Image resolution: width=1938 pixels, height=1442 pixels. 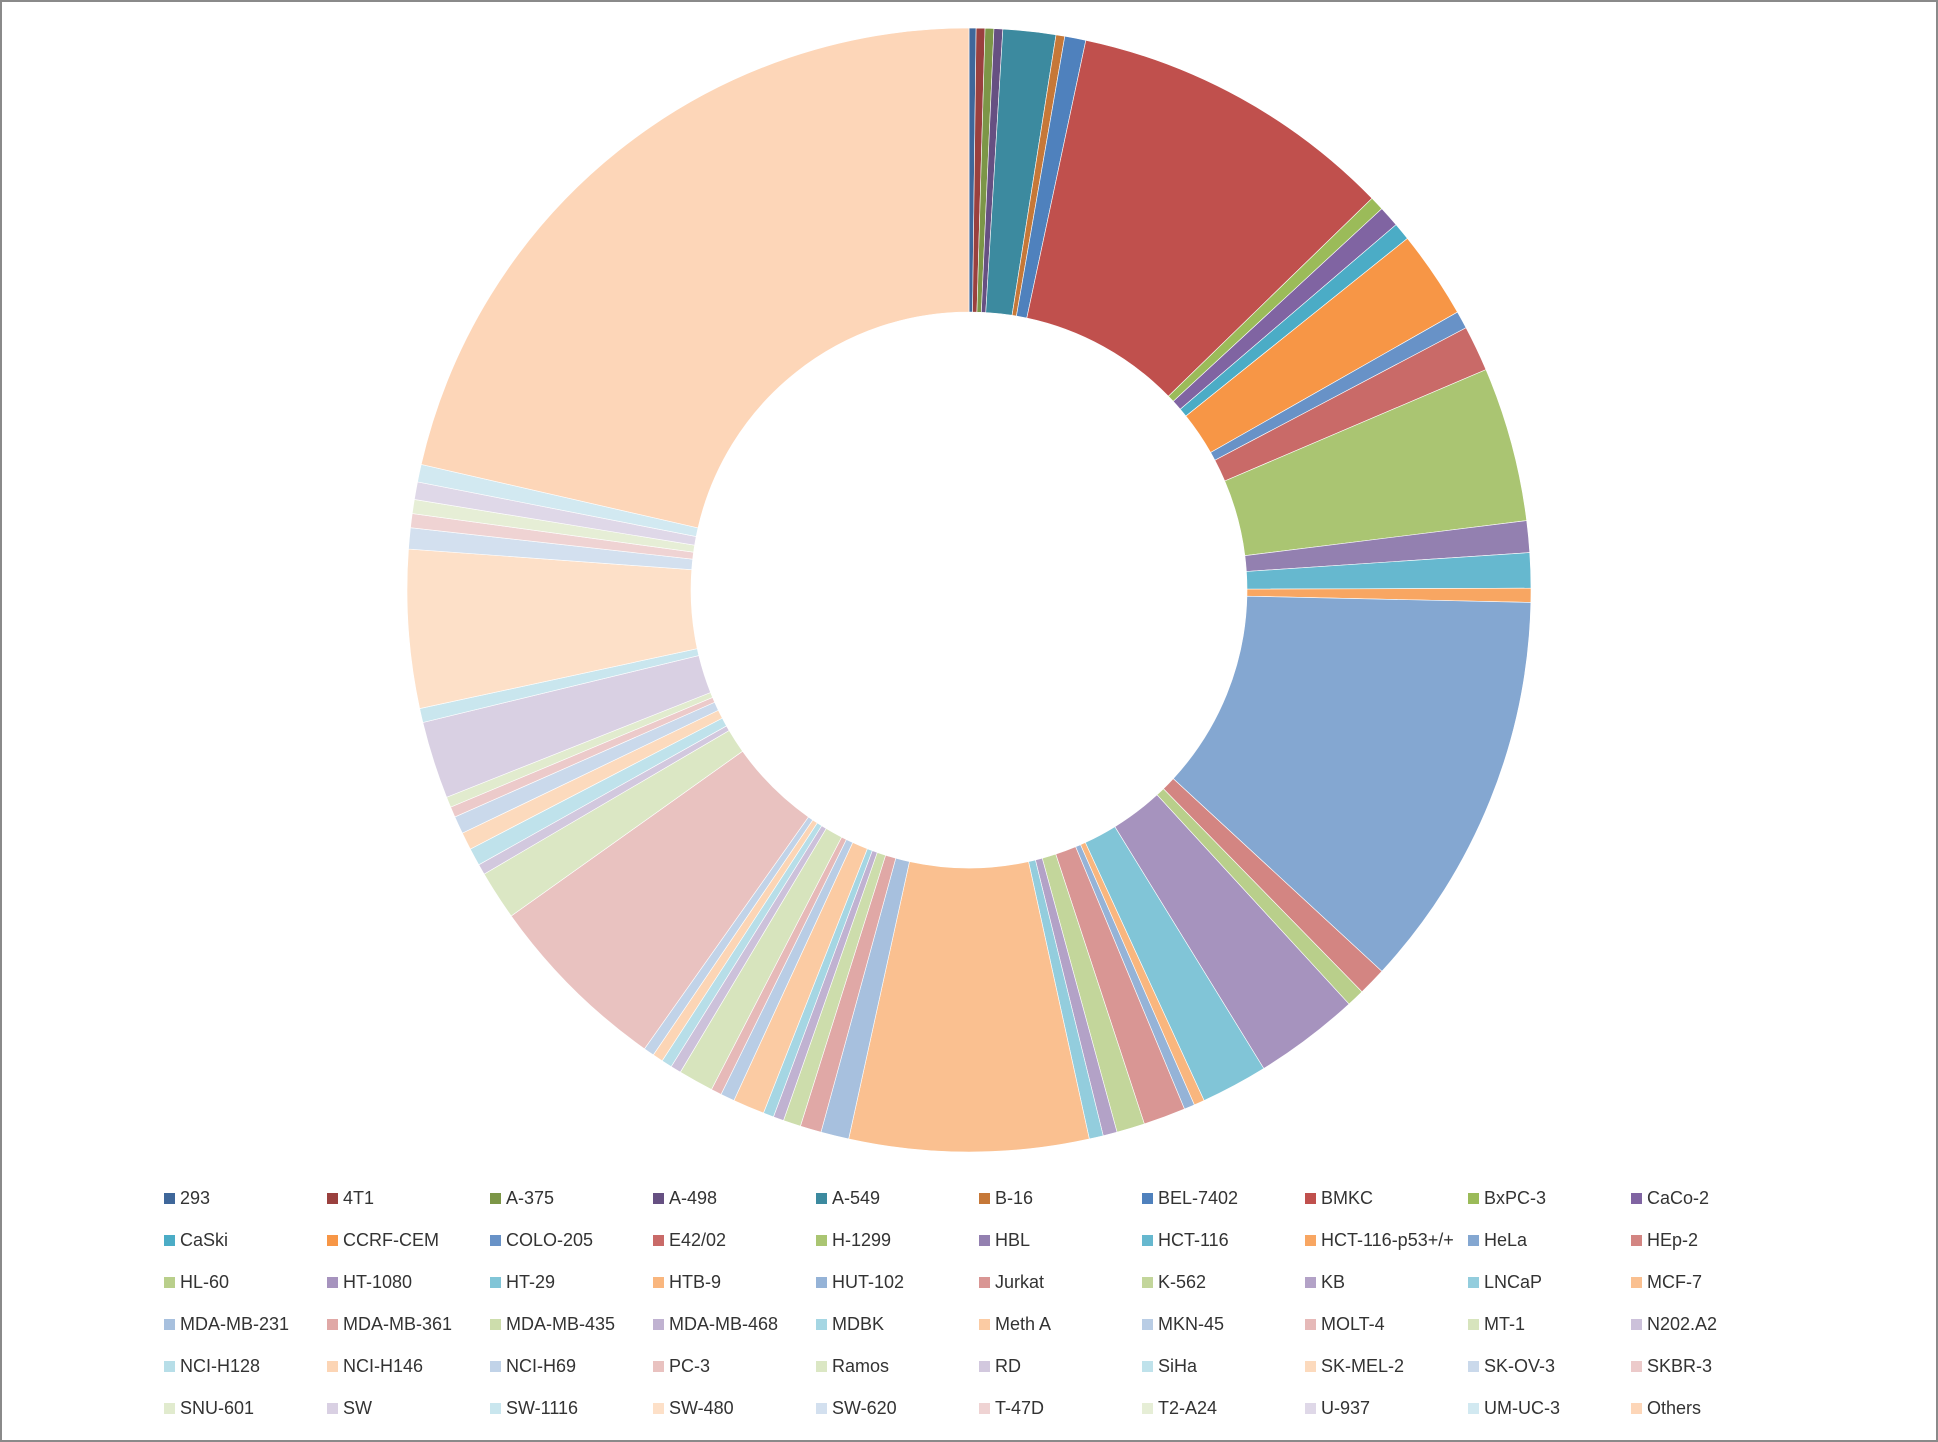 I want to click on legend-label: CaCo-2, so click(x=1678, y=1198).